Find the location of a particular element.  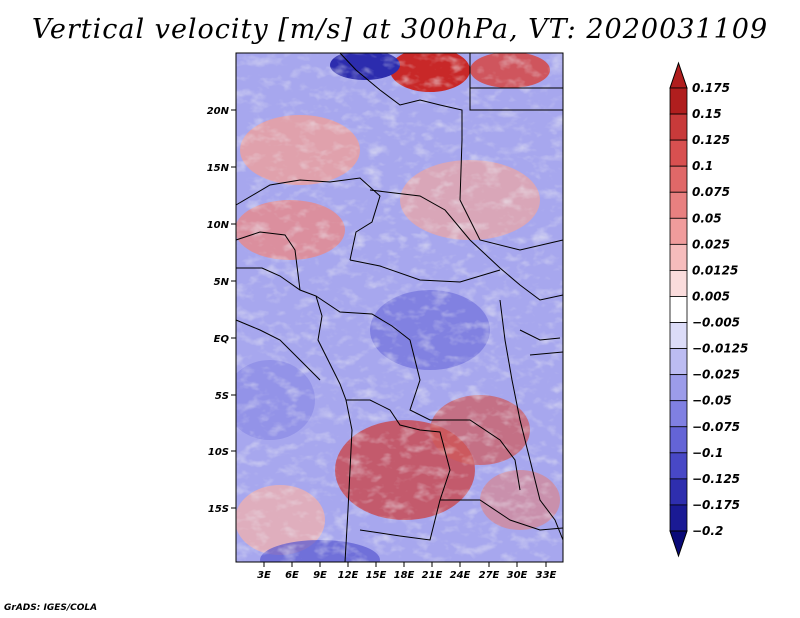

colorbar-label: −0.2 is located at coordinates (707, 531).